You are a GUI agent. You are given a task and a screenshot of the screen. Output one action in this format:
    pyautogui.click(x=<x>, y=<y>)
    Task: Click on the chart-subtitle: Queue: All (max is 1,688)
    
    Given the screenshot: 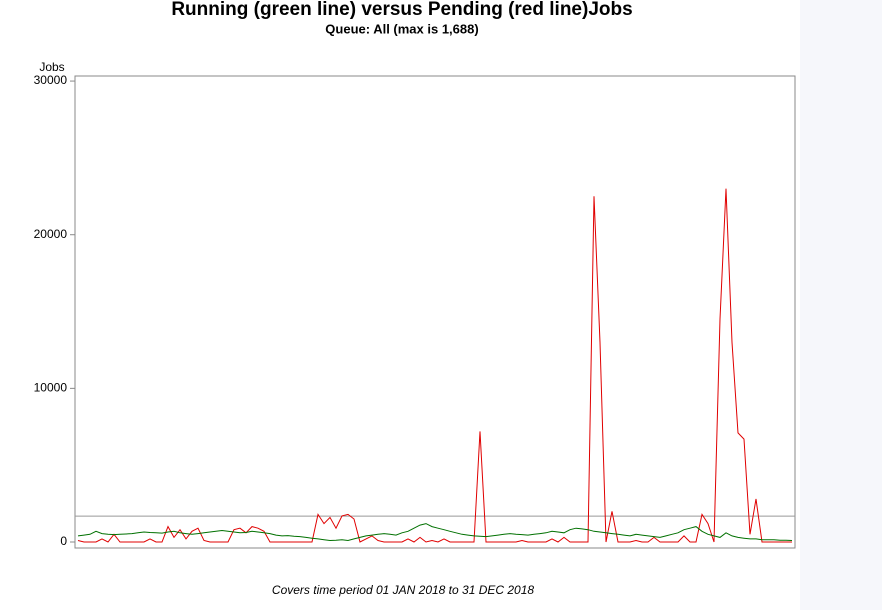 What is the action you would take?
    pyautogui.click(x=401, y=28)
    